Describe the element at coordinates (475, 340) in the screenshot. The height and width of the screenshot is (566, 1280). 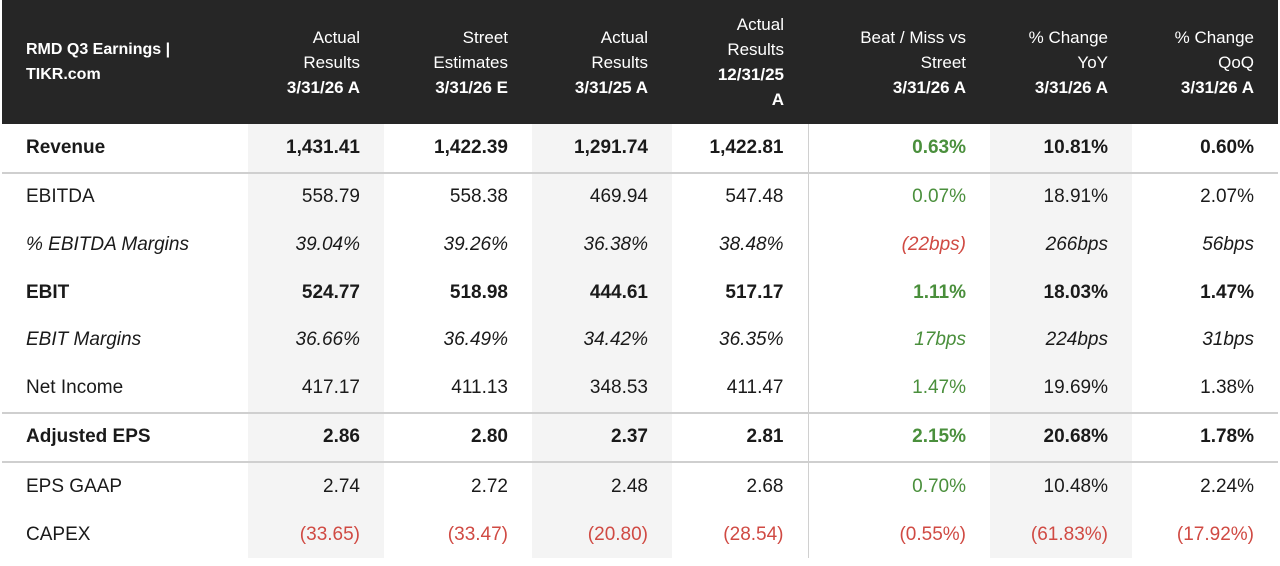
I see `cell-value: 36.49%` at that location.